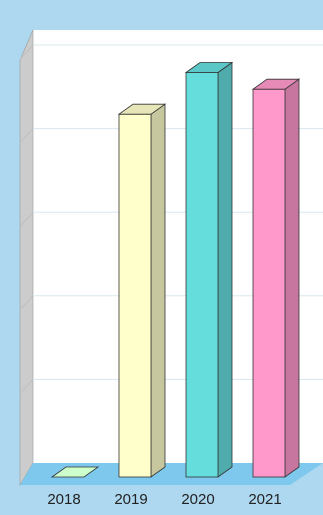 This screenshot has height=515, width=323. I want to click on x-tick-label-2020: 2020, so click(197, 499).